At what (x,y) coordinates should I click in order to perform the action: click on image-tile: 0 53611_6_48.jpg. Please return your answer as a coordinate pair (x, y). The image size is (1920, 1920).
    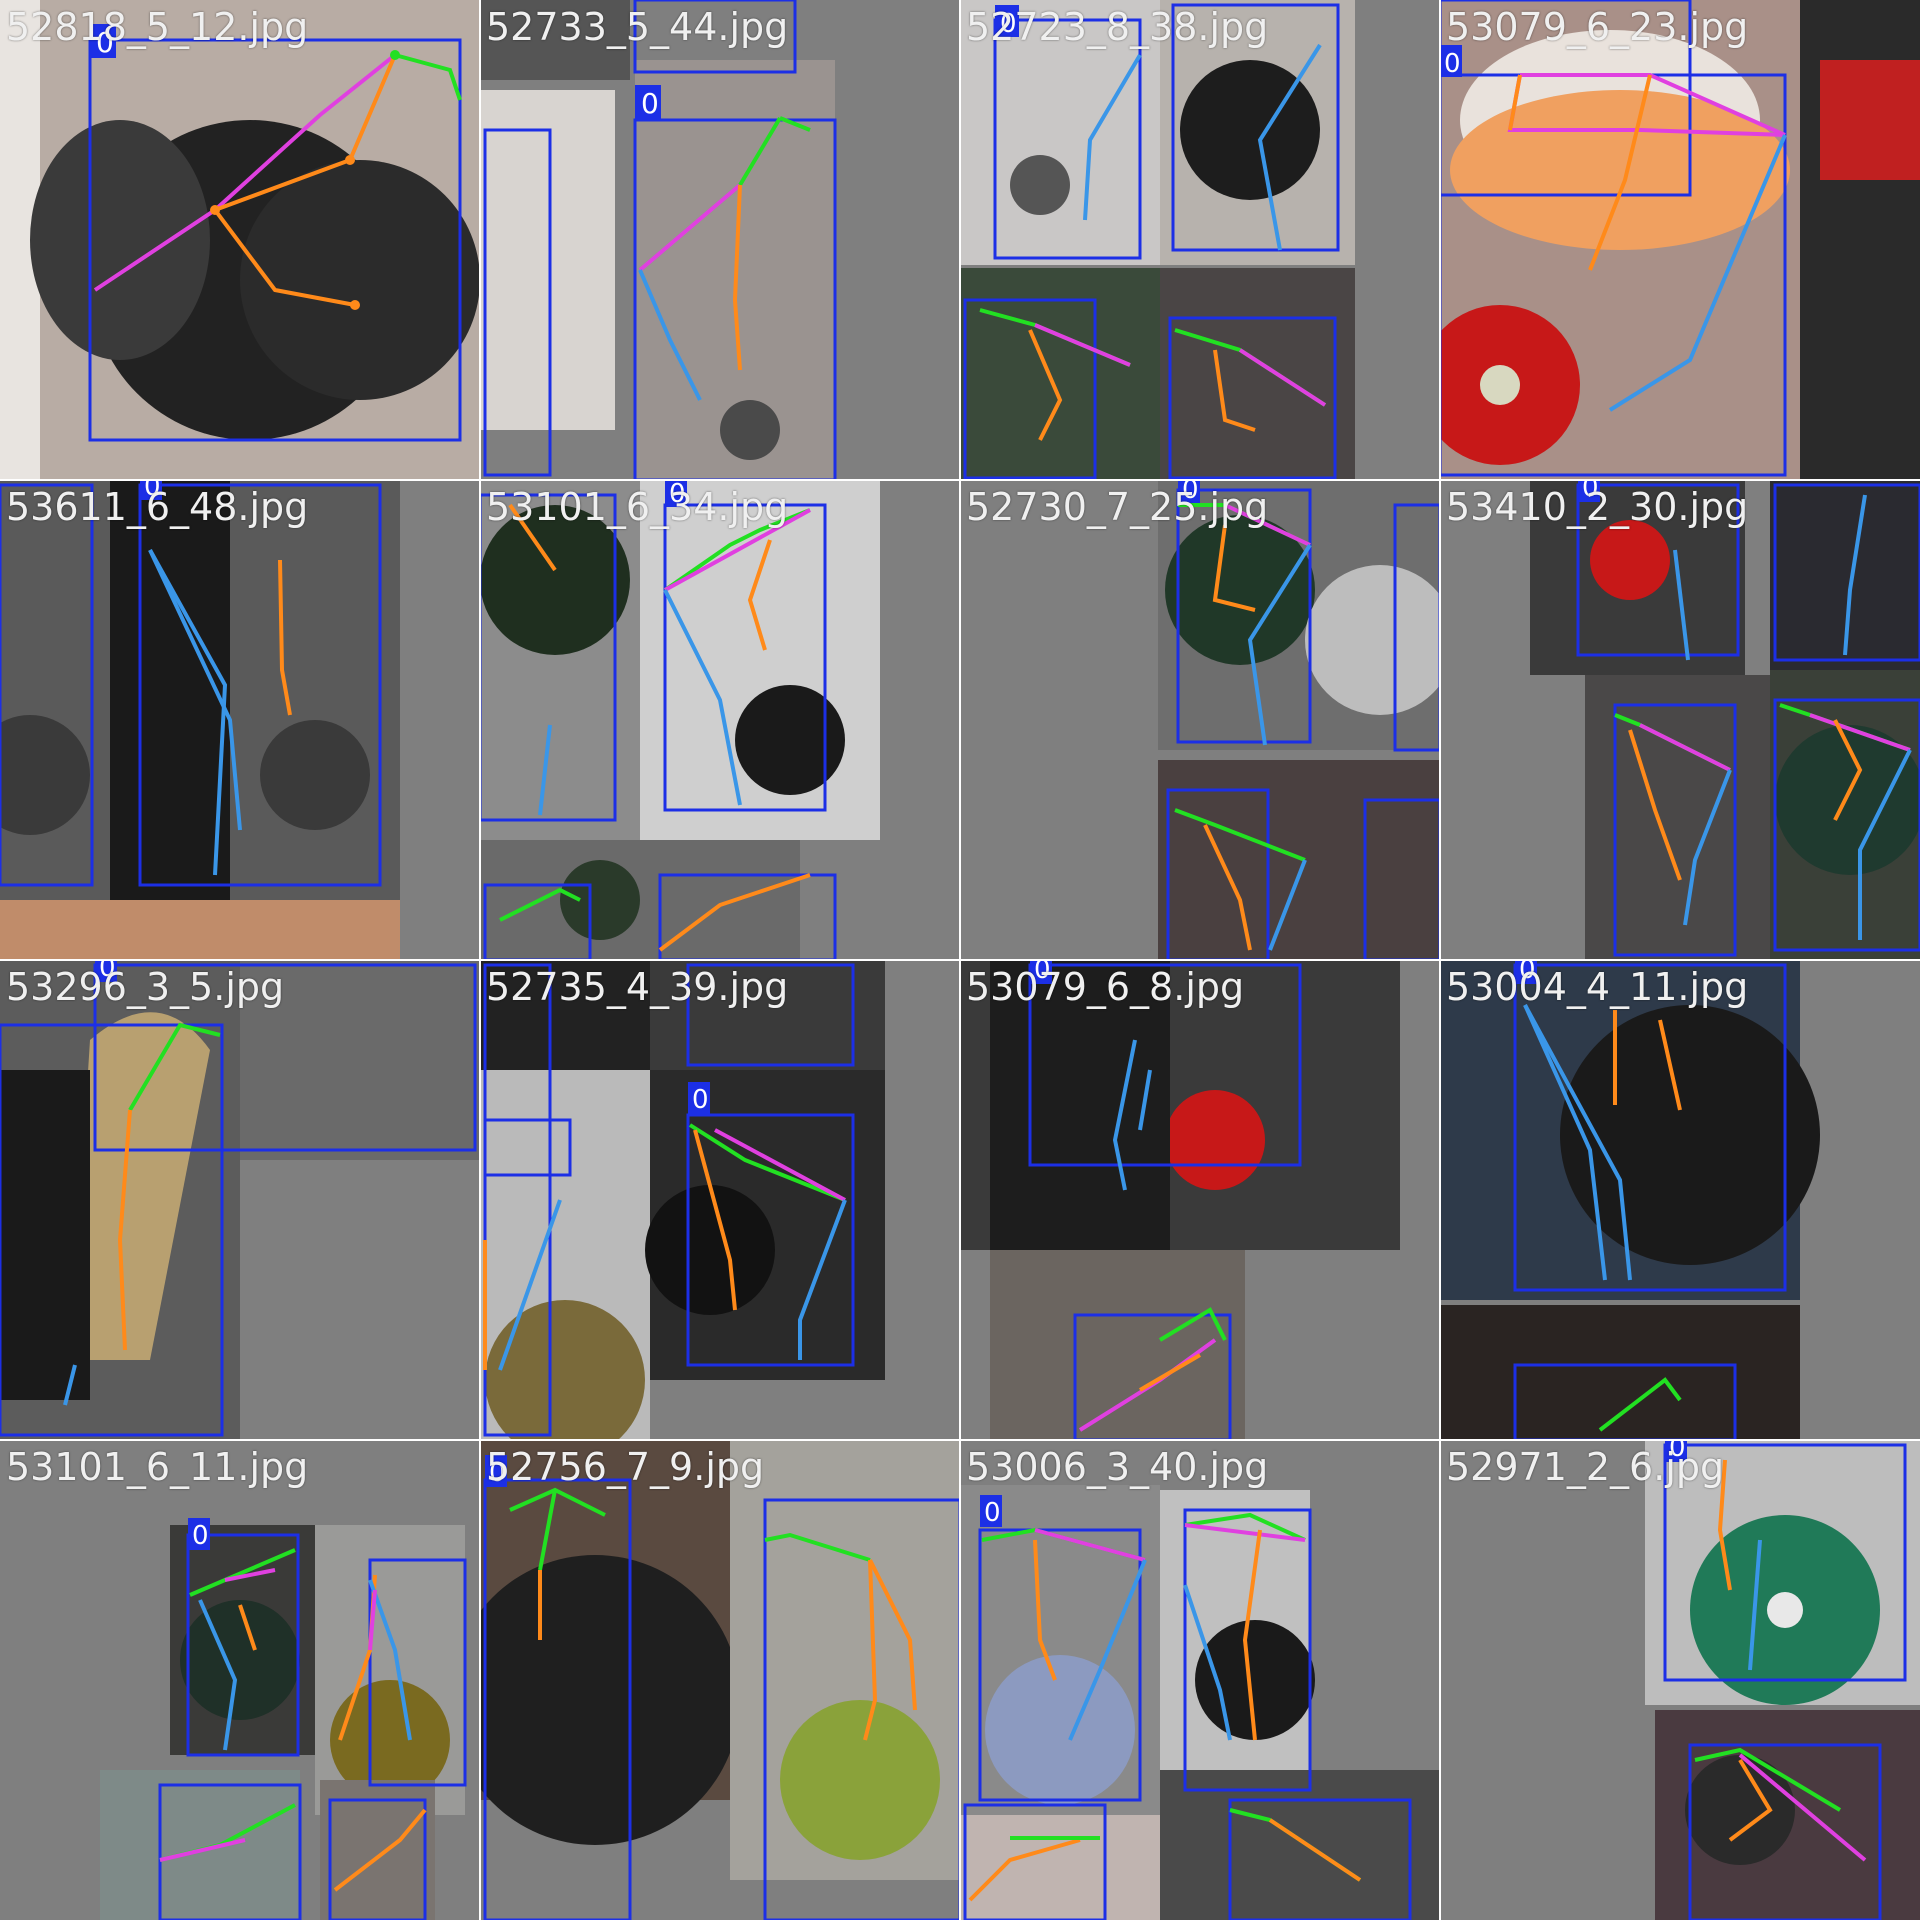
    Looking at the image, I should click on (240, 720).